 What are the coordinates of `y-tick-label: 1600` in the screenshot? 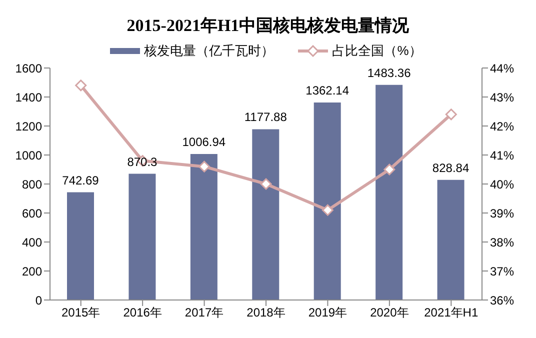 It's located at (28, 68).